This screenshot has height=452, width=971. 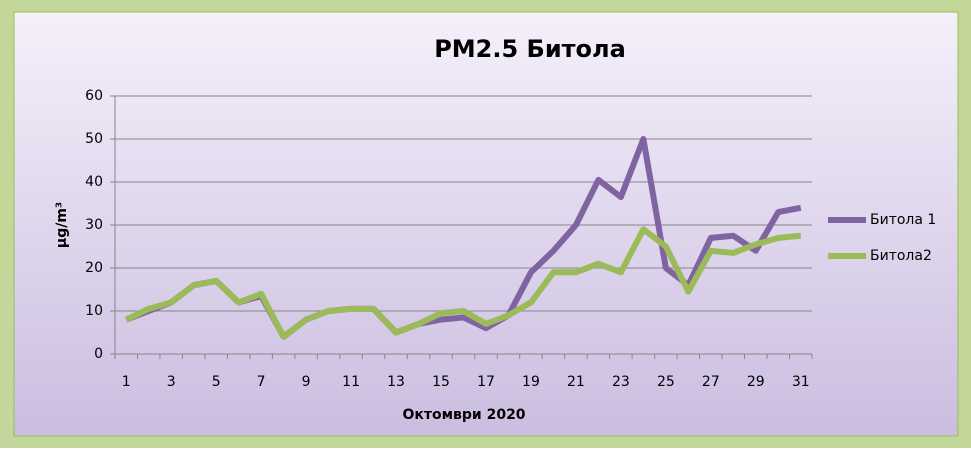 I want to click on y-tick-label: 0, so click(x=98, y=354).